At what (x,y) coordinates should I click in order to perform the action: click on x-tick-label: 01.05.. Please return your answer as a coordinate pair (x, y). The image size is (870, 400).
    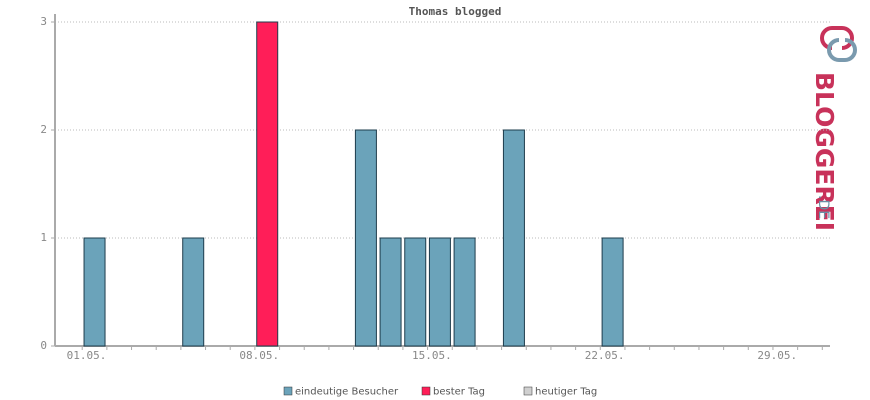
    Looking at the image, I should click on (87, 355).